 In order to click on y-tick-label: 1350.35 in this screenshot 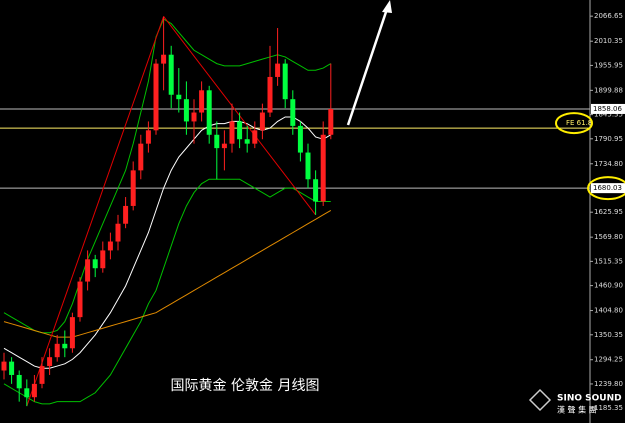, I will do `click(608, 335)`.